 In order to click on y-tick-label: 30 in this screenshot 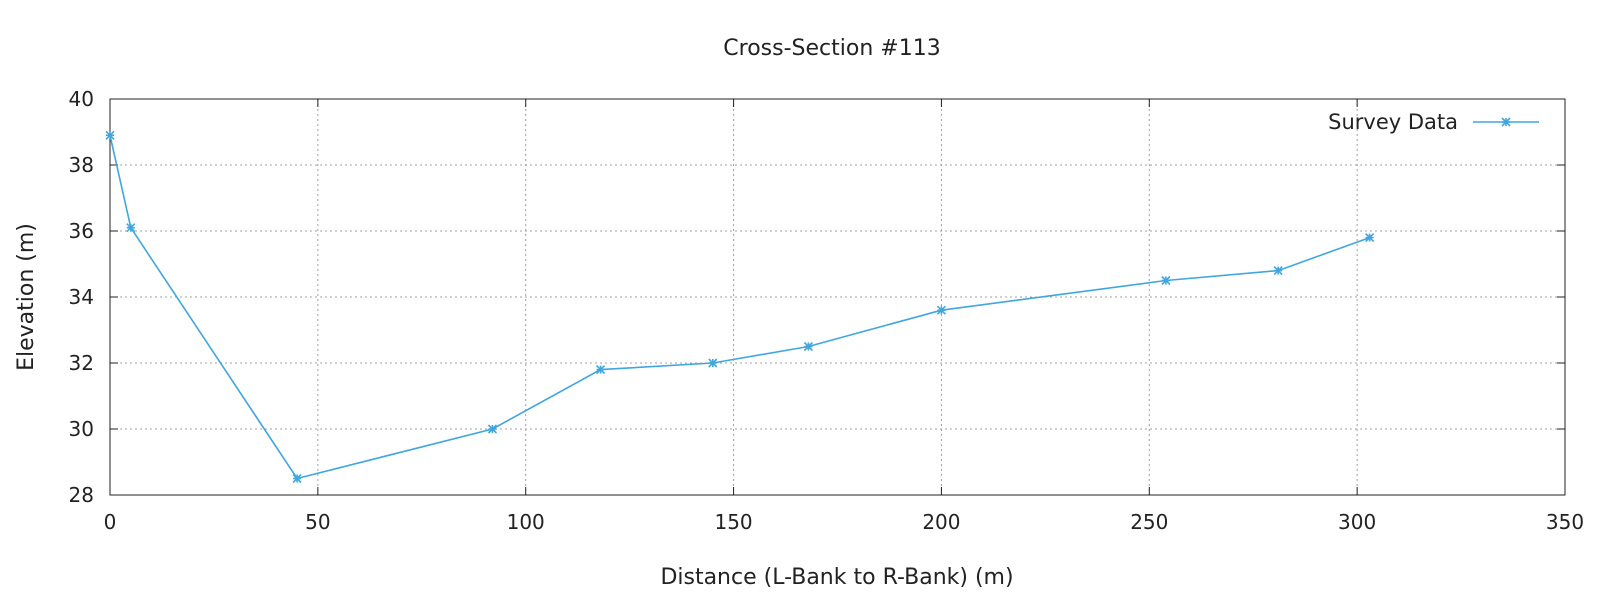, I will do `click(81, 429)`.